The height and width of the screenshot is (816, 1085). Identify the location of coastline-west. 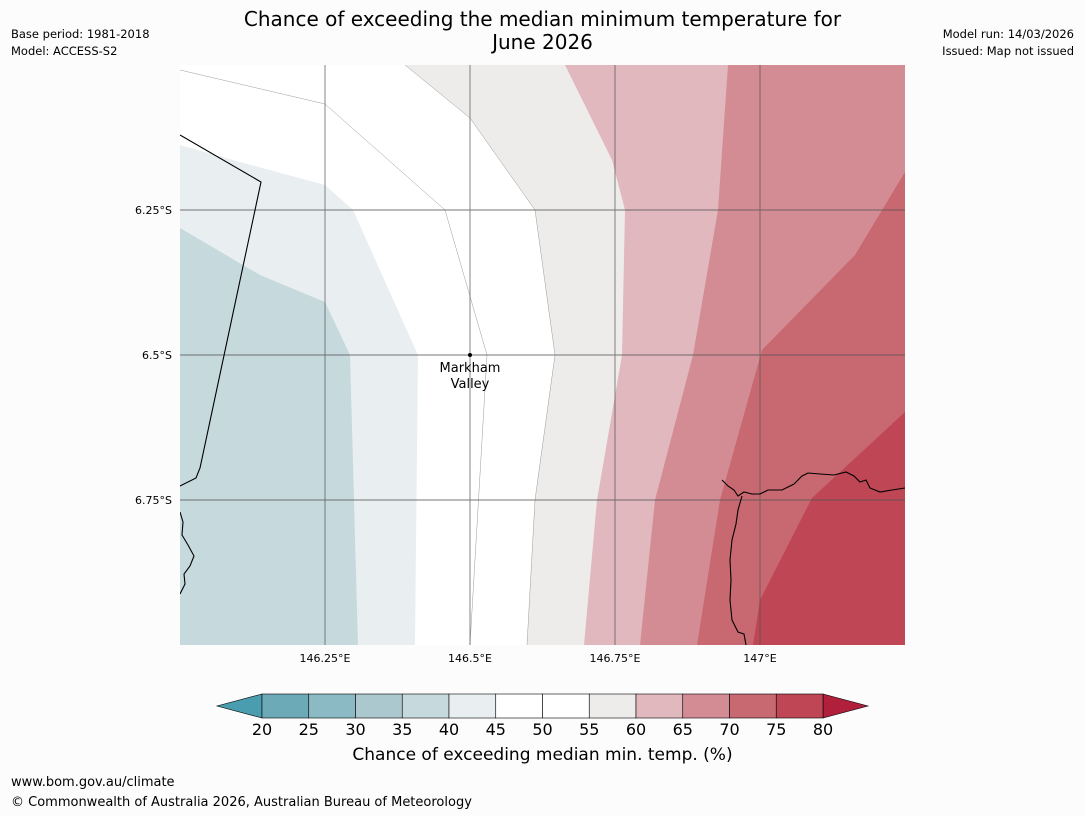
(187, 553).